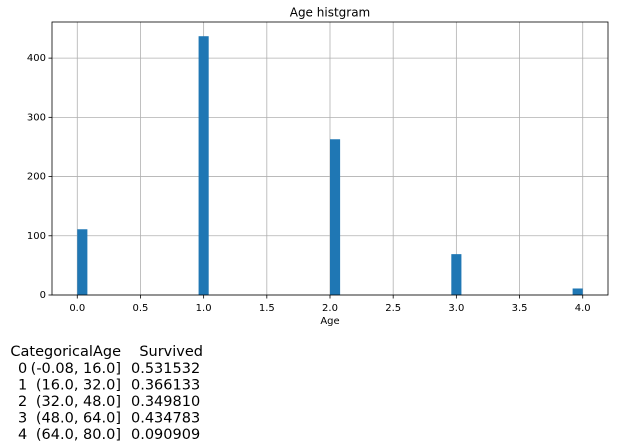  What do you see at coordinates (583, 308) in the screenshot?
I see `x-tick-label: 4.0` at bounding box center [583, 308].